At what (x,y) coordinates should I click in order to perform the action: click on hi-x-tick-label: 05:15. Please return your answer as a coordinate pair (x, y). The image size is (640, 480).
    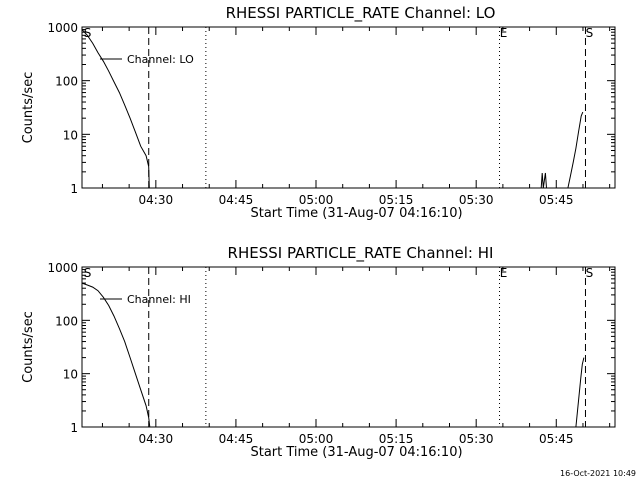
    Looking at the image, I should click on (396, 439).